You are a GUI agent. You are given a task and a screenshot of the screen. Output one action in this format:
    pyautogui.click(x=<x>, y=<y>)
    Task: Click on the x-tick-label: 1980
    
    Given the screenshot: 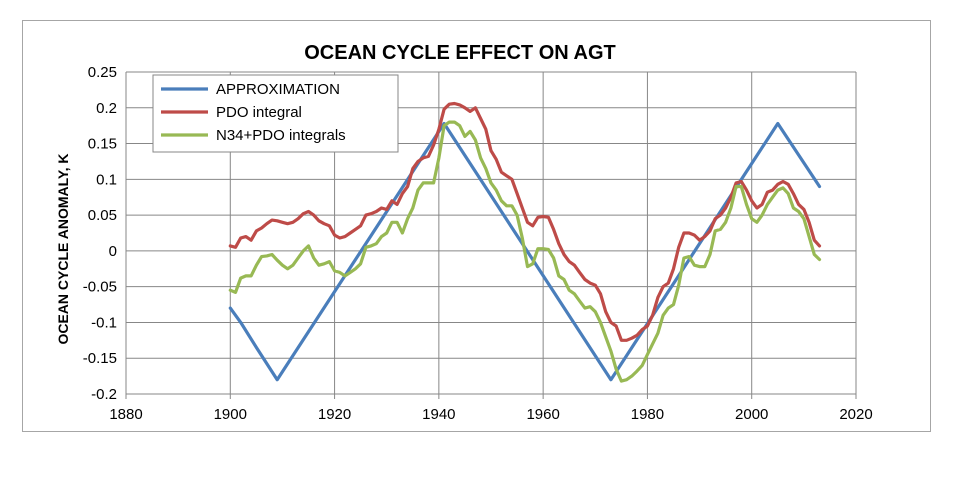 What is the action you would take?
    pyautogui.click(x=647, y=414)
    